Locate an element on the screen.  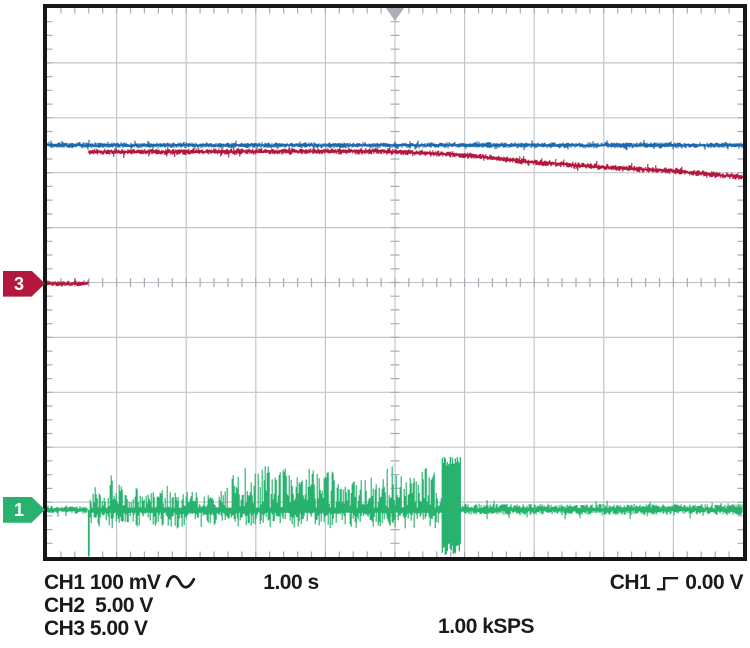
trigger-source-text: CH1 is located at coordinates (630, 582).